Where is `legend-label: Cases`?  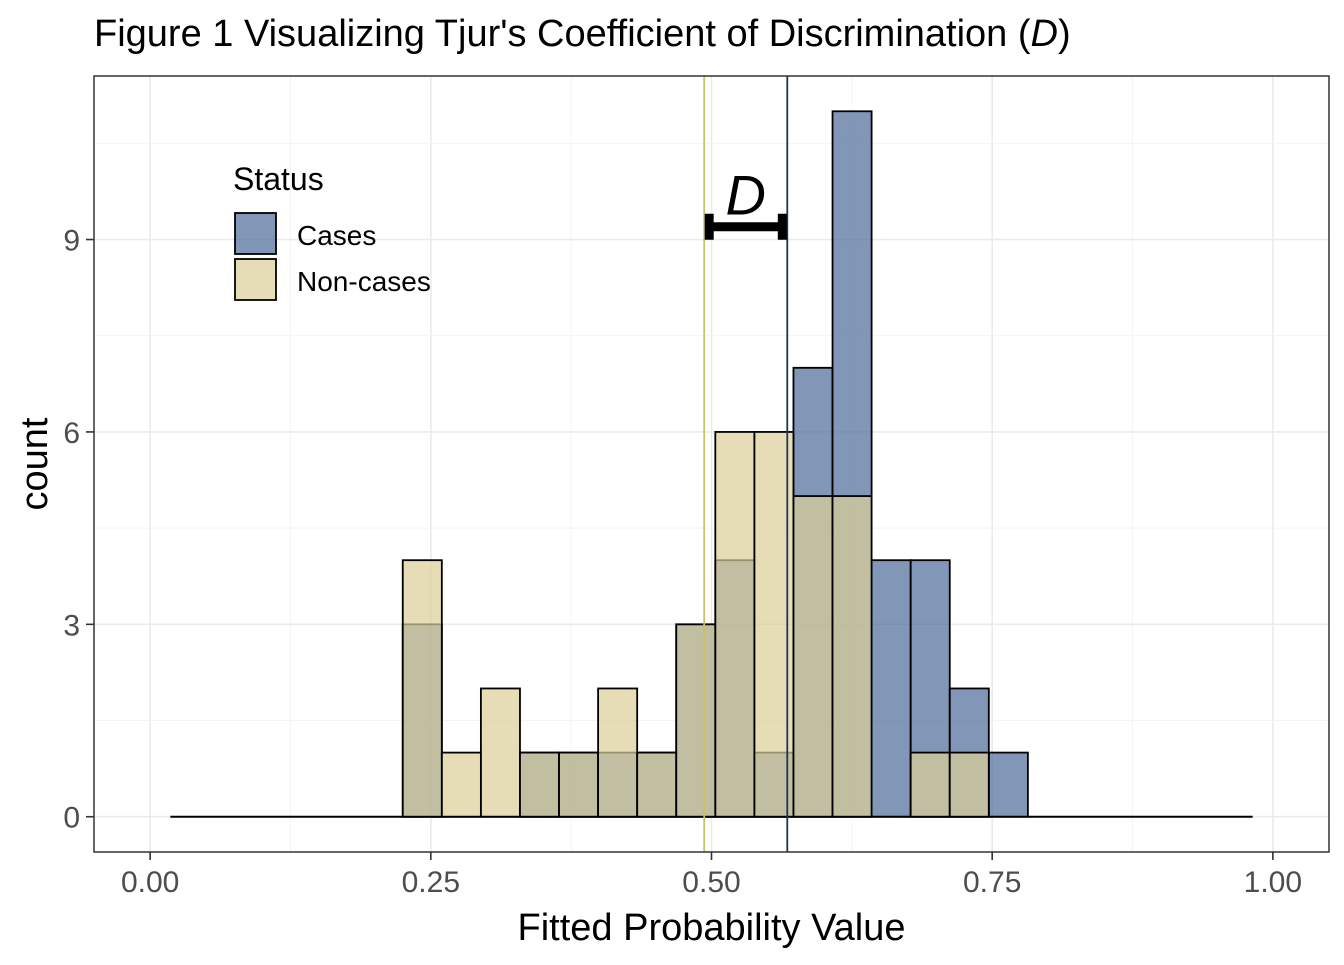 legend-label: Cases is located at coordinates (336, 235).